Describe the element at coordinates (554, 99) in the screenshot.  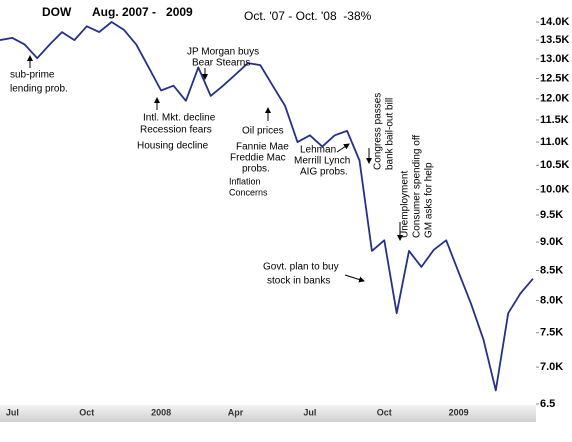
I see `y-tick-label: 12.0K` at that location.